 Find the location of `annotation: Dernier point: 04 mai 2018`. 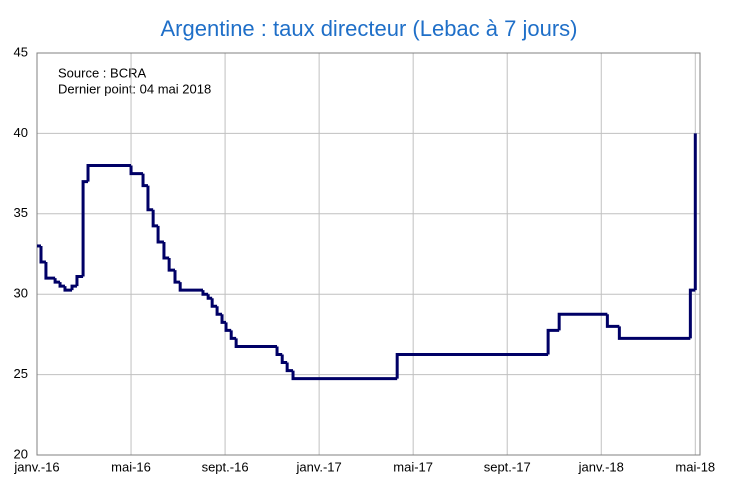

annotation: Dernier point: 04 mai 2018 is located at coordinates (134, 88).